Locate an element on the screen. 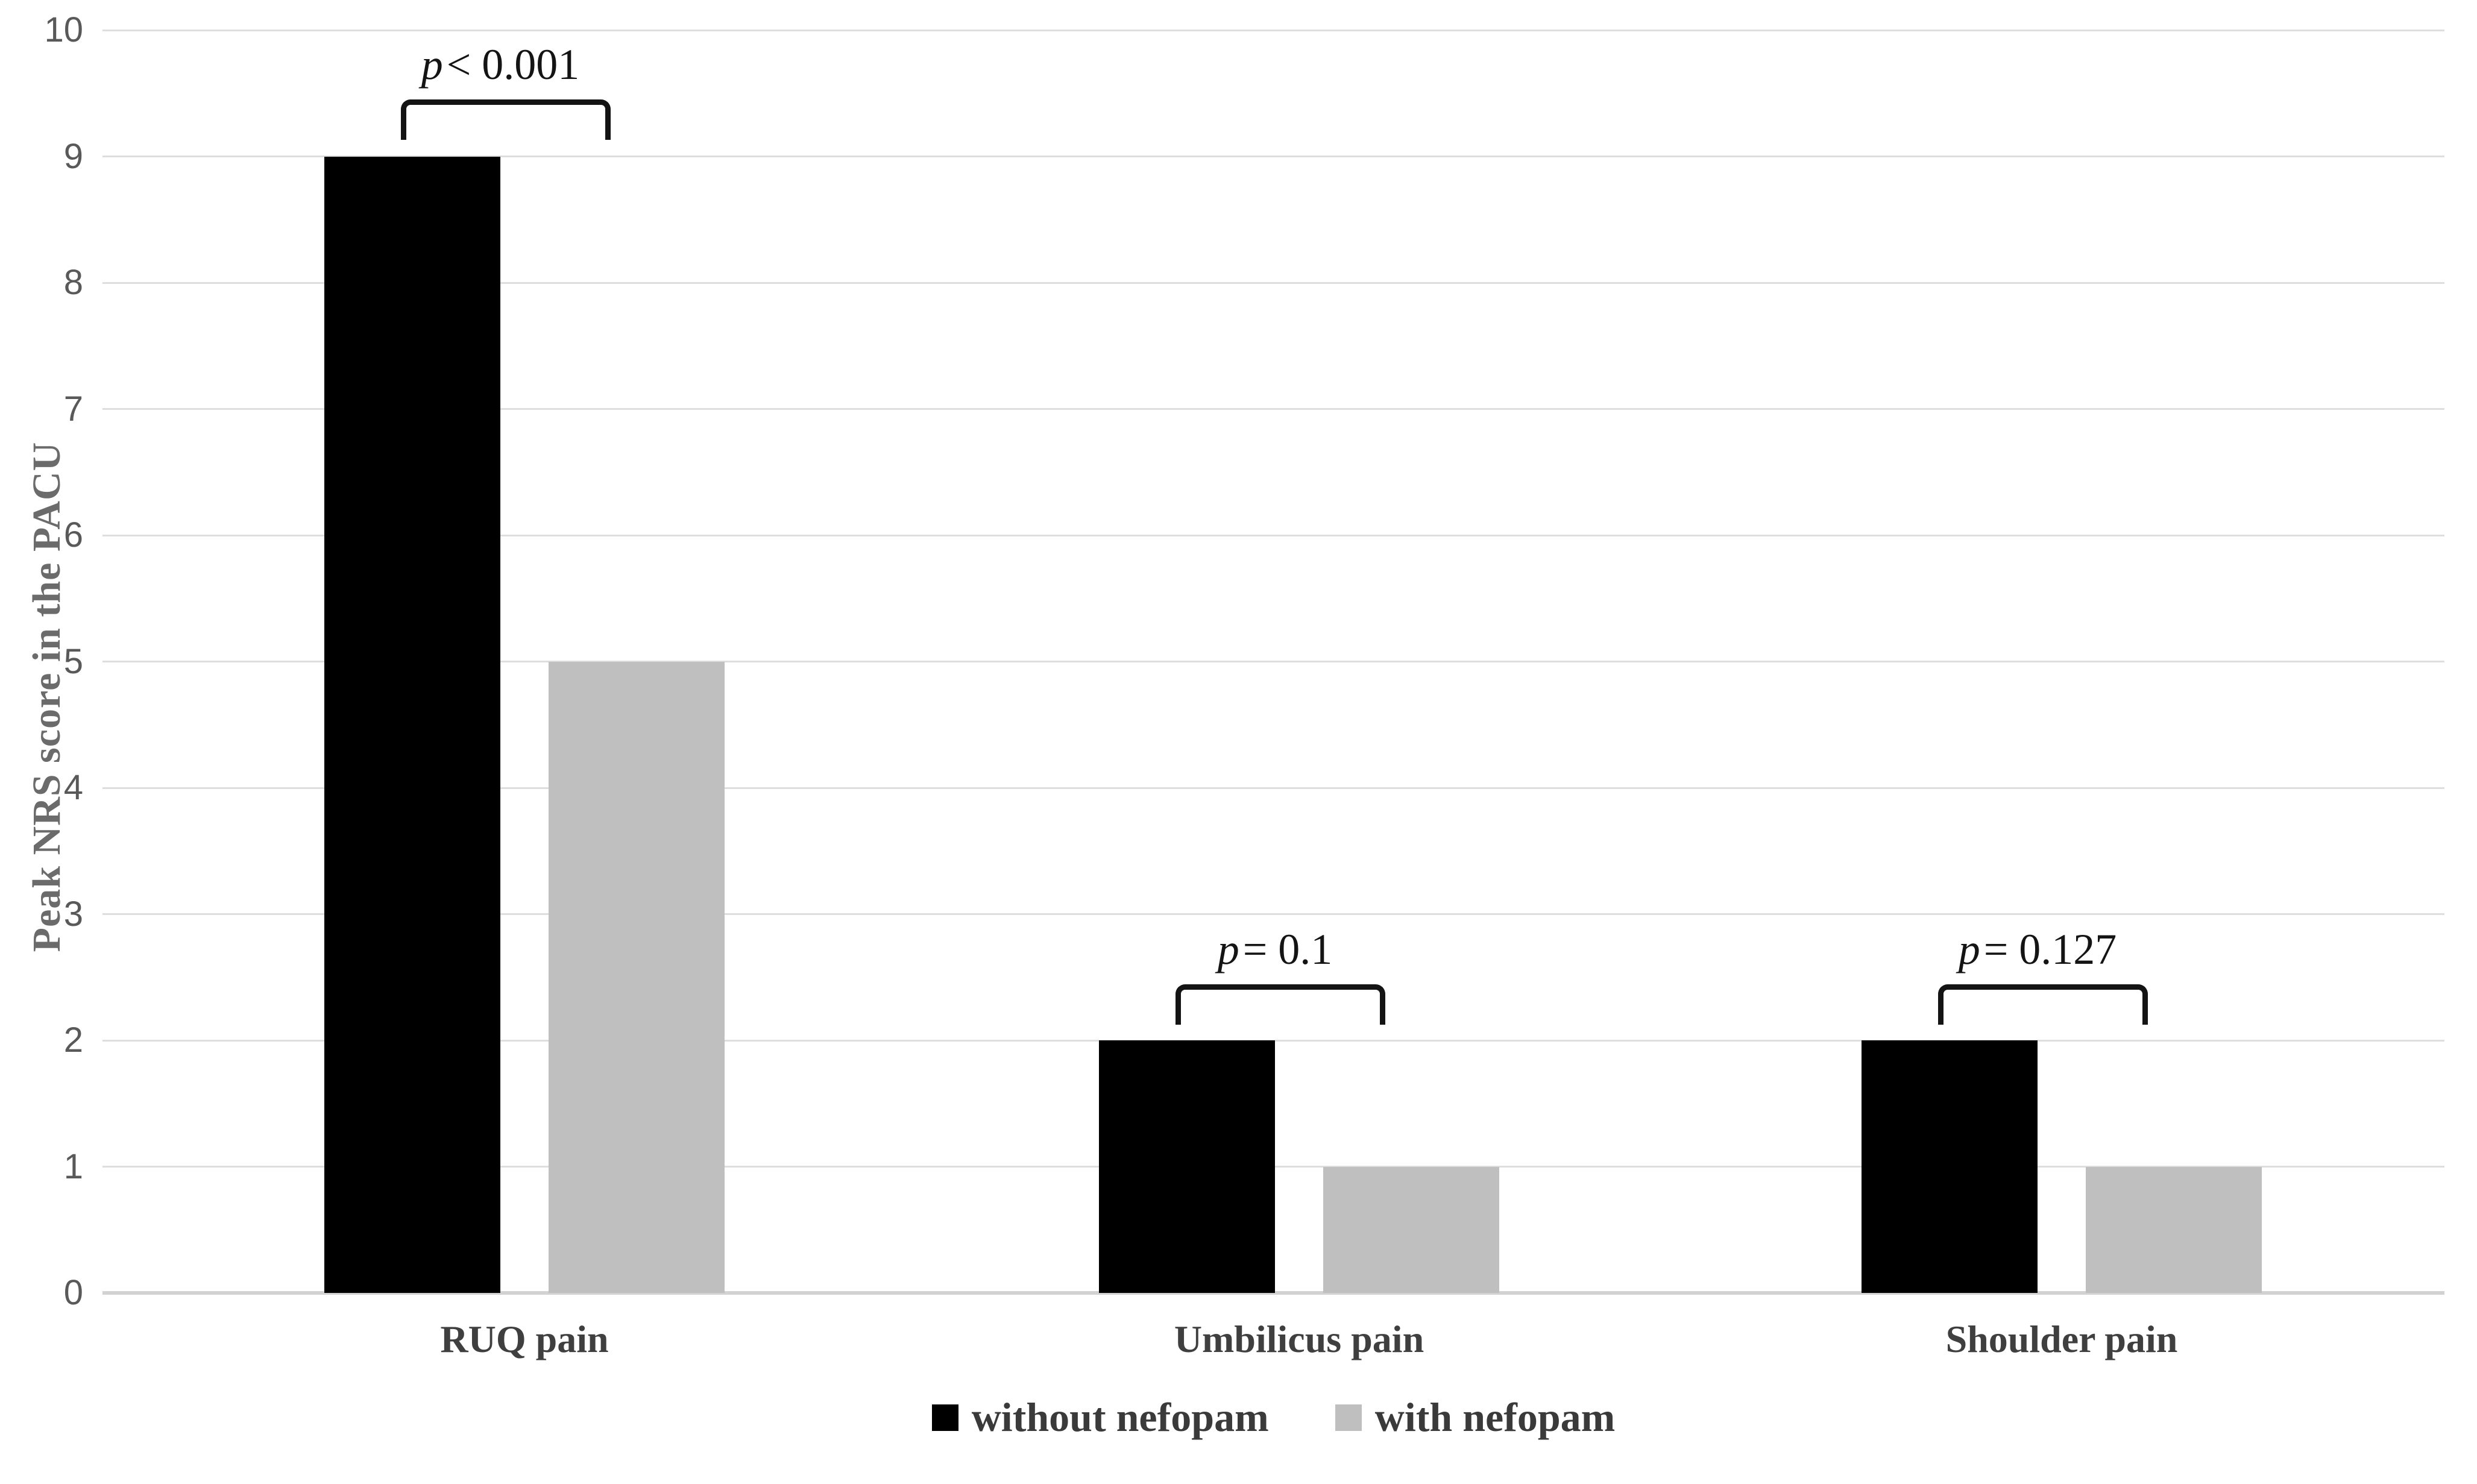 The width and height of the screenshot is (2477, 1484). bar-with-nefopam-umbilicus-pain is located at coordinates (1411, 1229).